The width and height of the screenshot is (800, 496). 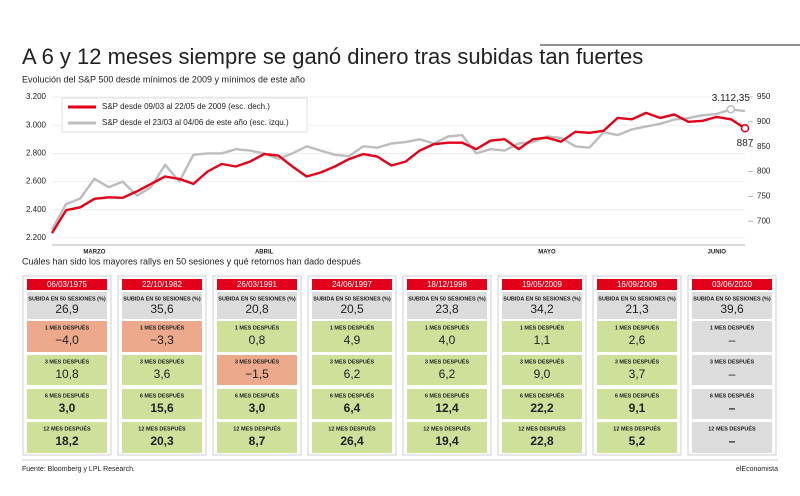 What do you see at coordinates (731, 109) in the screenshot?
I see `end-point` at bounding box center [731, 109].